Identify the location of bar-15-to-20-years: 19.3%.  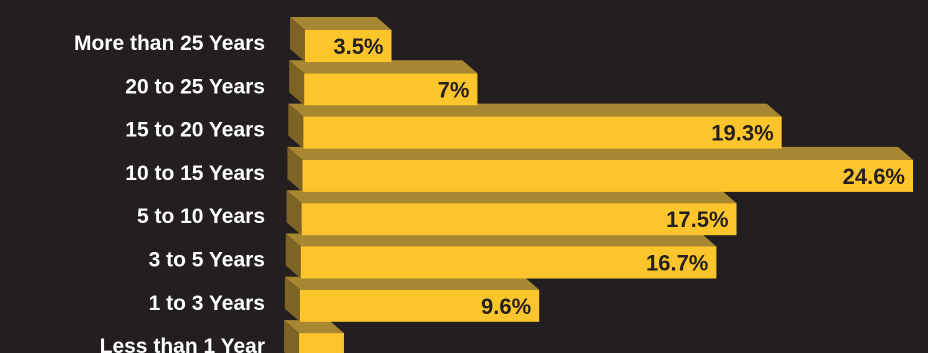
(535, 126).